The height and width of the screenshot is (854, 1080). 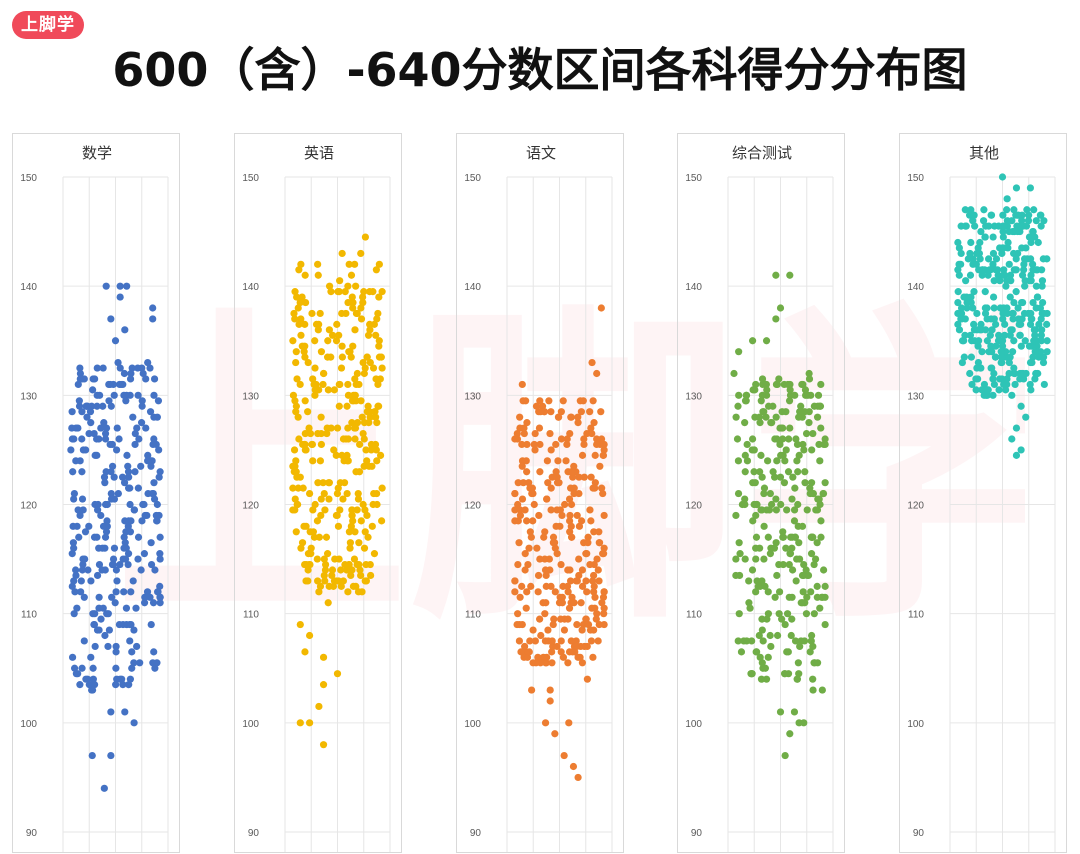 What do you see at coordinates (693, 396) in the screenshot?
I see `y-tick-label: 130` at bounding box center [693, 396].